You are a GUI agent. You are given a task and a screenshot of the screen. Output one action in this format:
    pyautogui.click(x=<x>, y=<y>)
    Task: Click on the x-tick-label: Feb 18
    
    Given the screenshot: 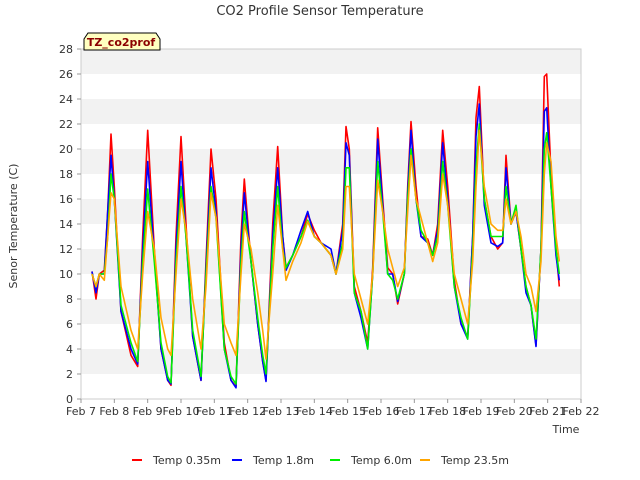 What is the action you would take?
    pyautogui.click(x=447, y=411)
    